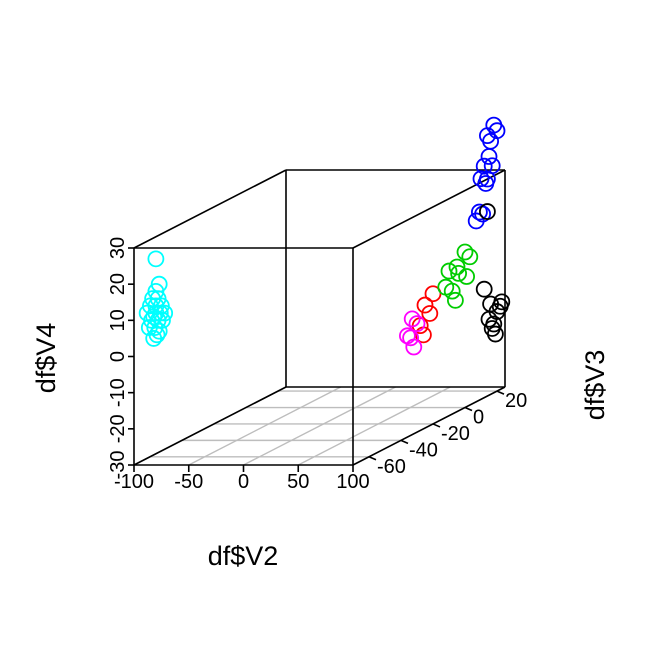  Describe the element at coordinates (46, 358) in the screenshot. I see `z-axis-title: df$V4` at that location.